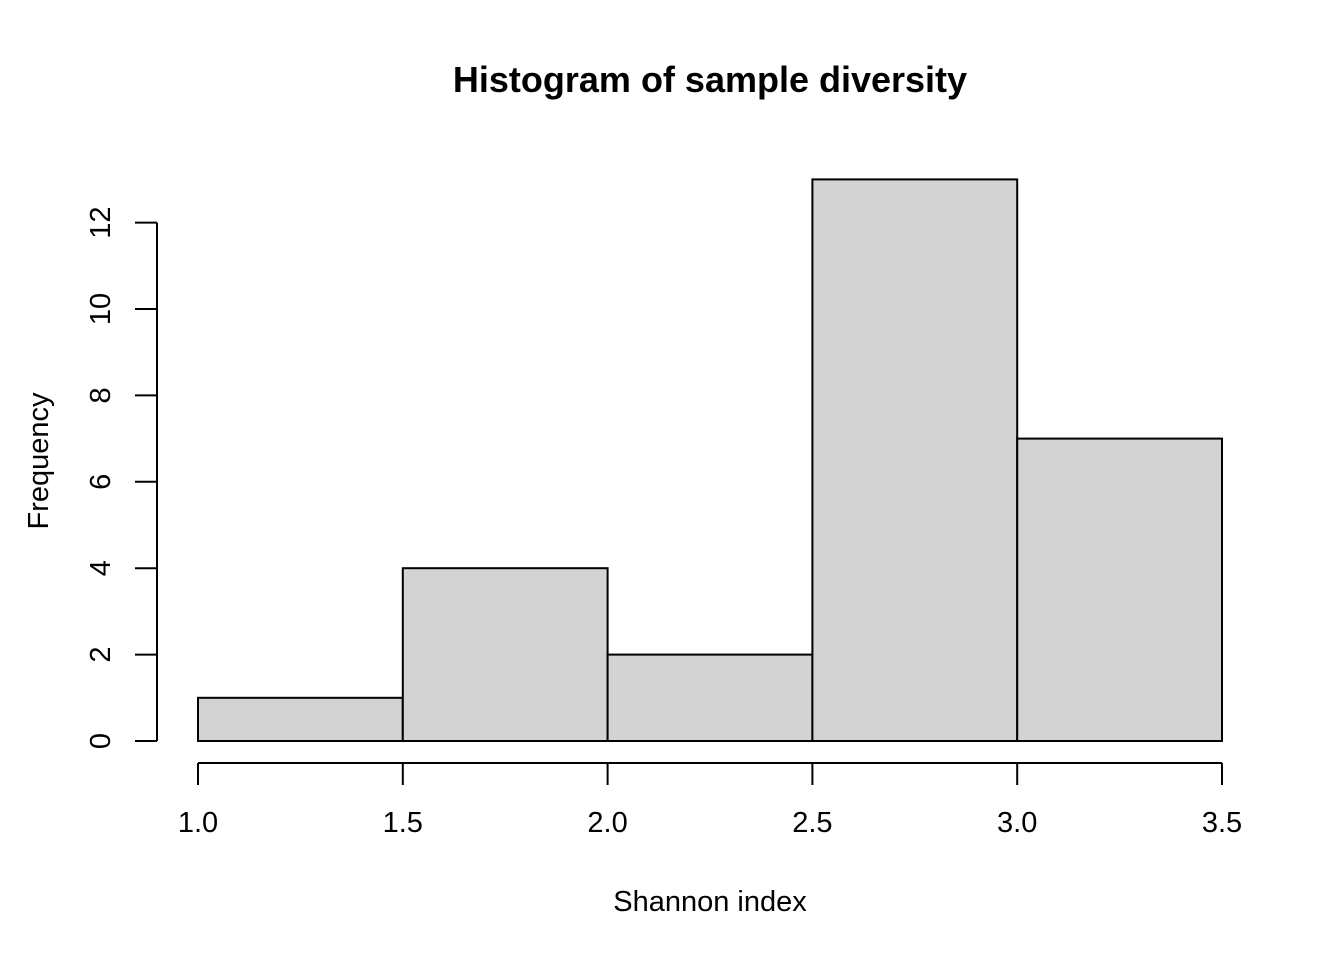 This screenshot has width=1344, height=960. What do you see at coordinates (1017, 823) in the screenshot?
I see `x-tick-label: 3.0` at bounding box center [1017, 823].